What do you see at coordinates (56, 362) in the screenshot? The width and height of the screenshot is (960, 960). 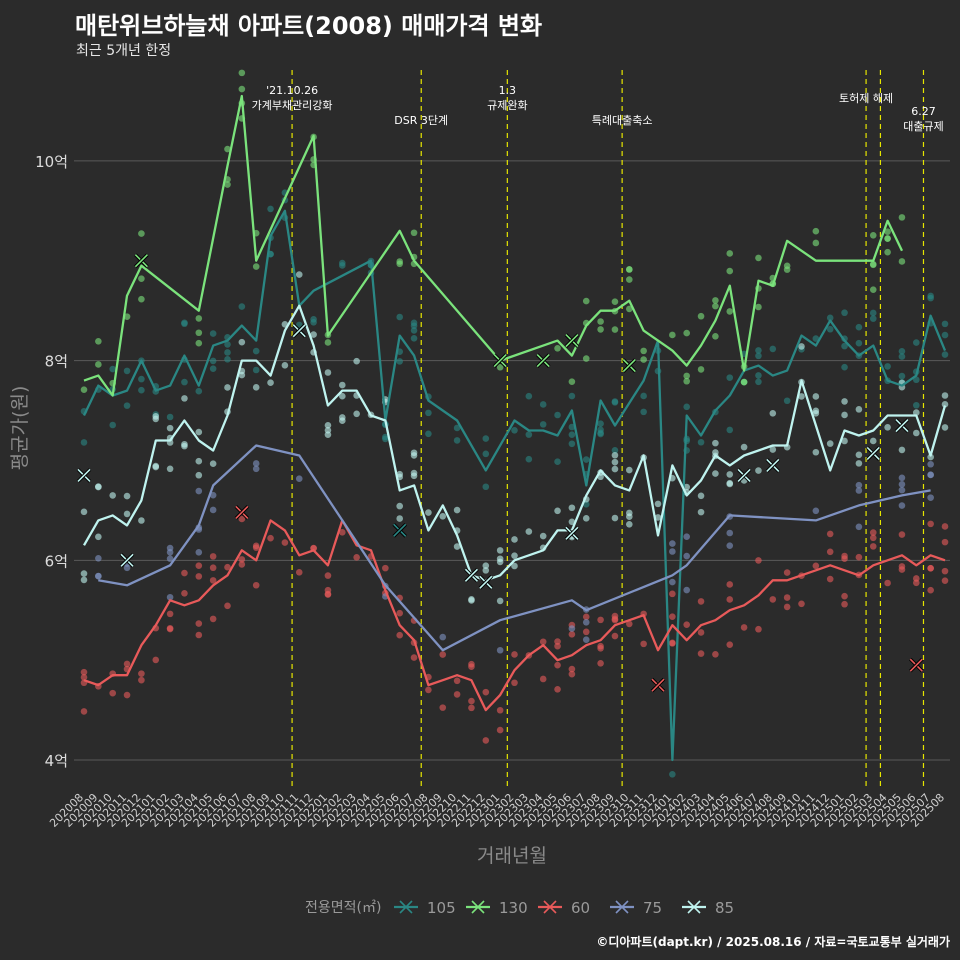 I see `y-tick-label: 8억` at bounding box center [56, 362].